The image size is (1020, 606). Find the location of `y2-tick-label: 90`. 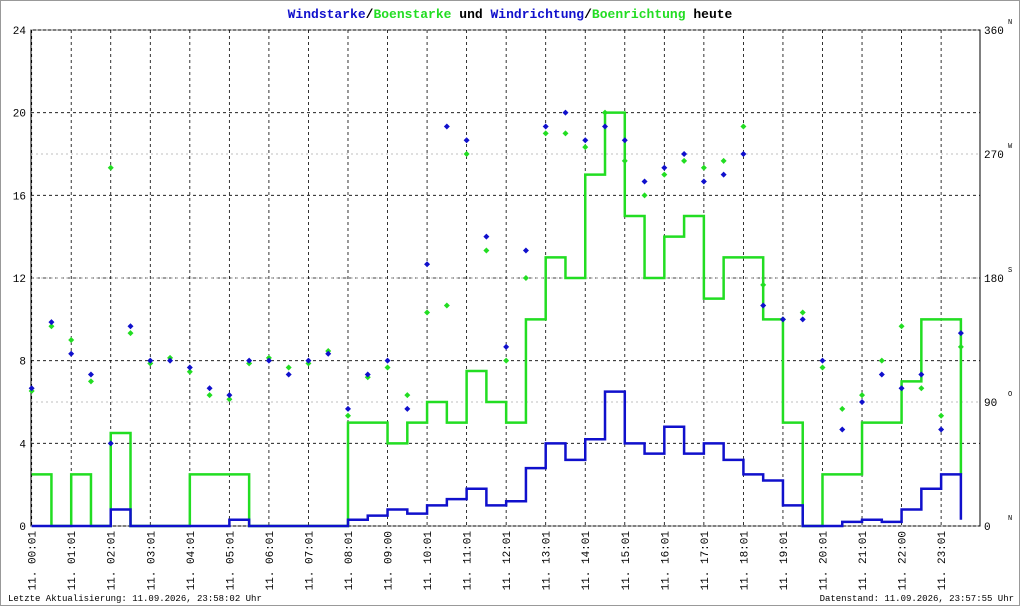

y2-tick-label: 90 is located at coordinates (990, 404).